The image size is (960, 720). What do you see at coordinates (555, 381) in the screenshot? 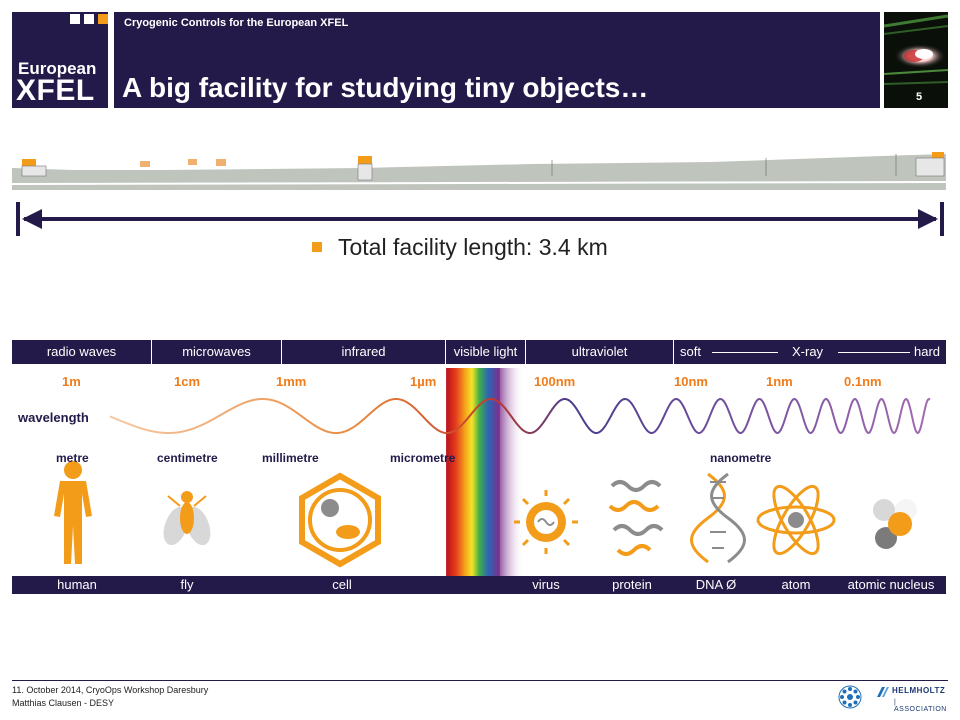
I see `wavelength-100nm: 100nm` at bounding box center [555, 381].